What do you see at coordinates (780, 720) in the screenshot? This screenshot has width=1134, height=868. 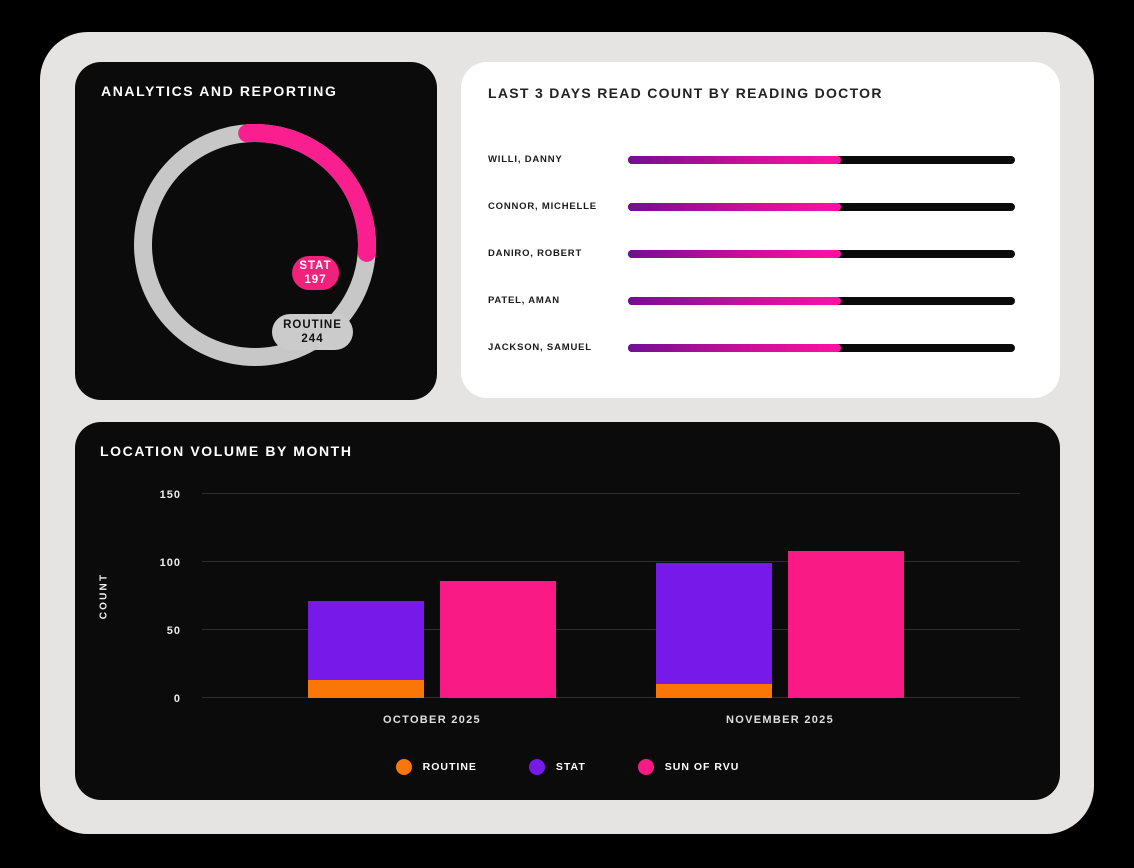 I see `x-axis-label: NOVEMBER 2025` at bounding box center [780, 720].